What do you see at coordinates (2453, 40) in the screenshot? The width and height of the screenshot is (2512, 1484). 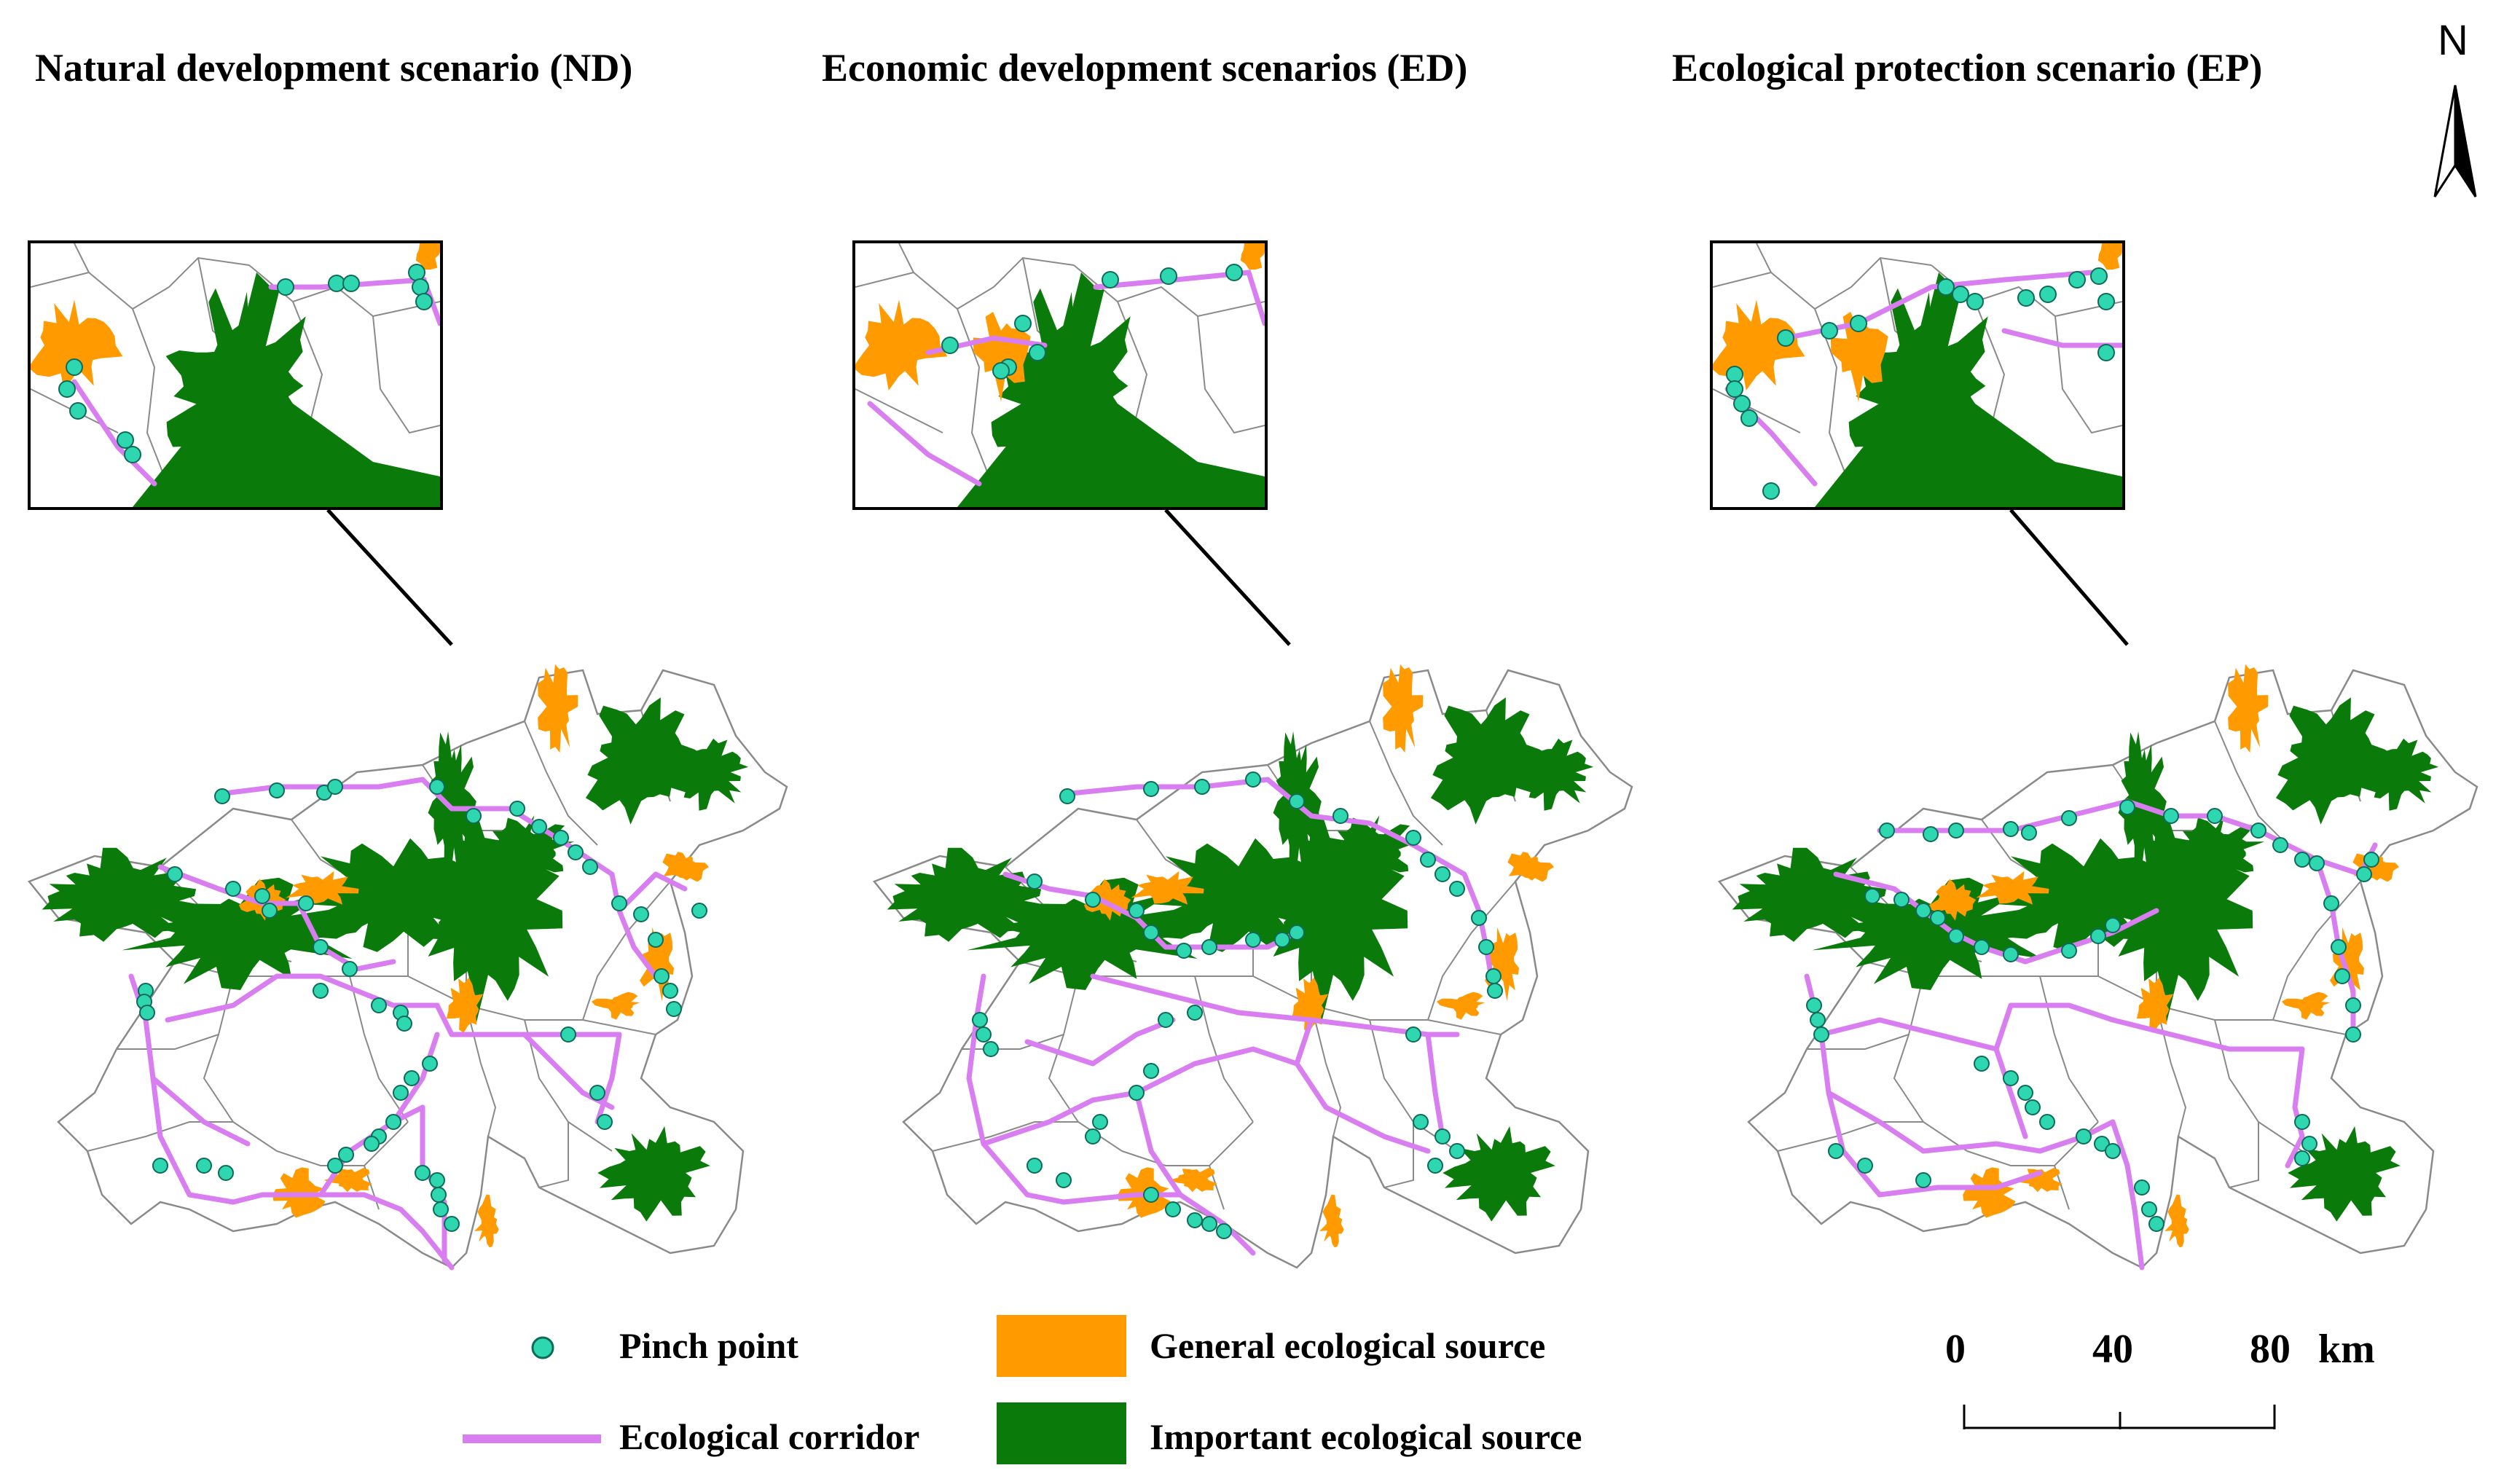 I see `north-label: N` at bounding box center [2453, 40].